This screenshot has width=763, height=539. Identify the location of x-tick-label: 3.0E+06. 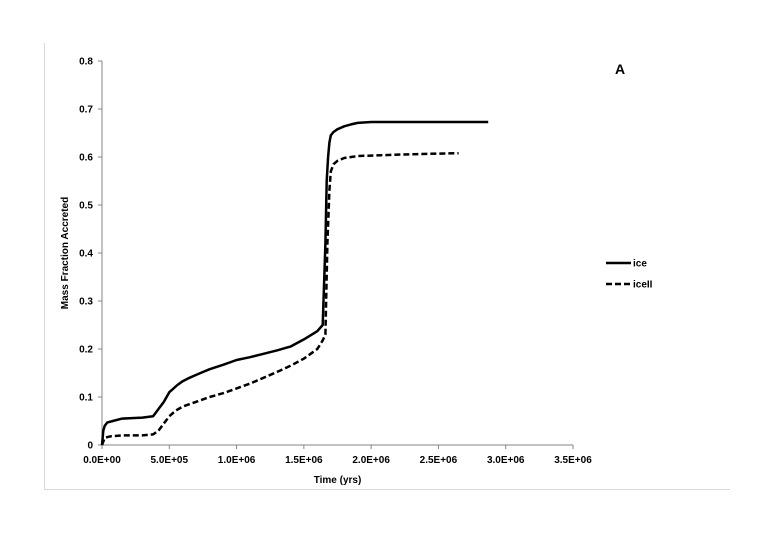
(506, 460).